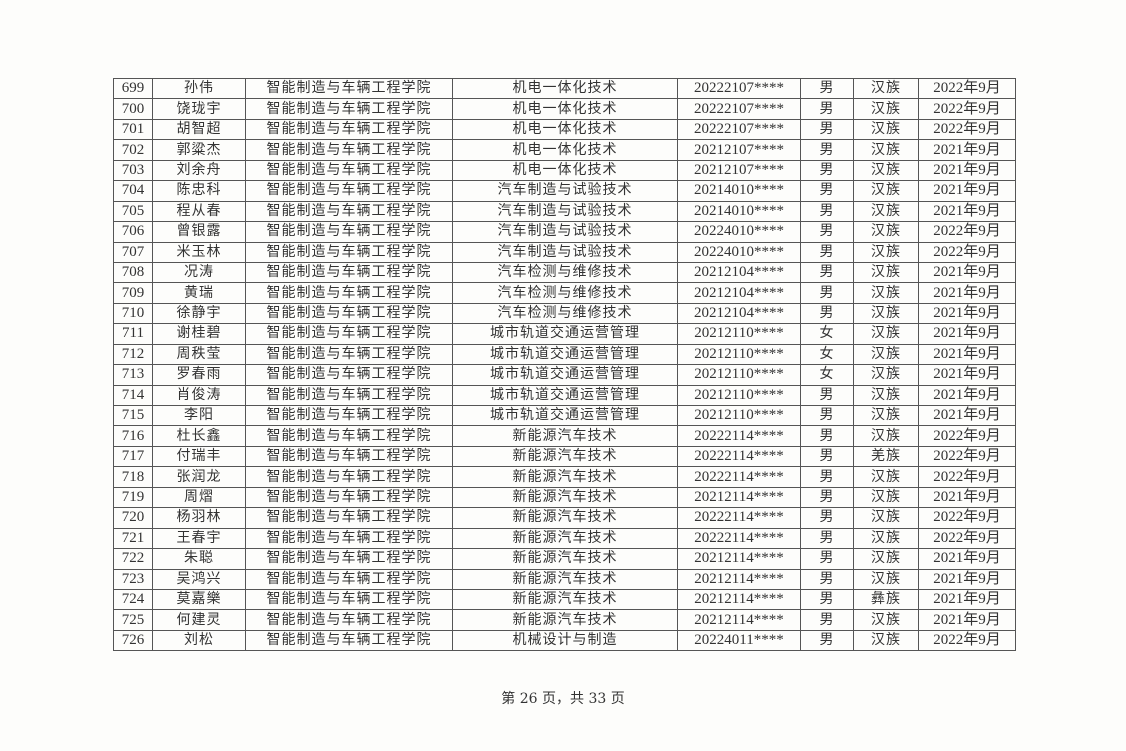 The height and width of the screenshot is (751, 1126). What do you see at coordinates (133, 313) in the screenshot?
I see `row-number-cell: 710` at bounding box center [133, 313].